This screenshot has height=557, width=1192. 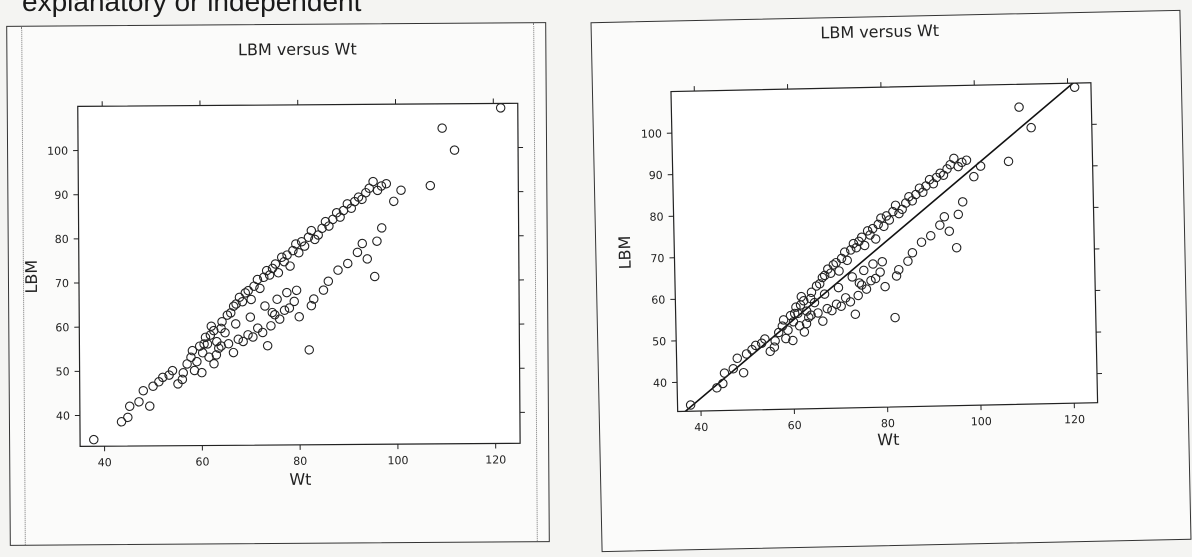 I want to click on page-caption: explanatory or independent, so click(x=191, y=9).